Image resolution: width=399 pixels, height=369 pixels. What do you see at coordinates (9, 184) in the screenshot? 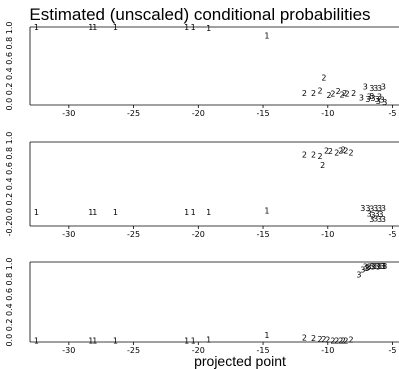
I see `y-tick-labels: -0.20.0 0.2 0.4 0.6 0.8 1.0` at bounding box center [9, 184].